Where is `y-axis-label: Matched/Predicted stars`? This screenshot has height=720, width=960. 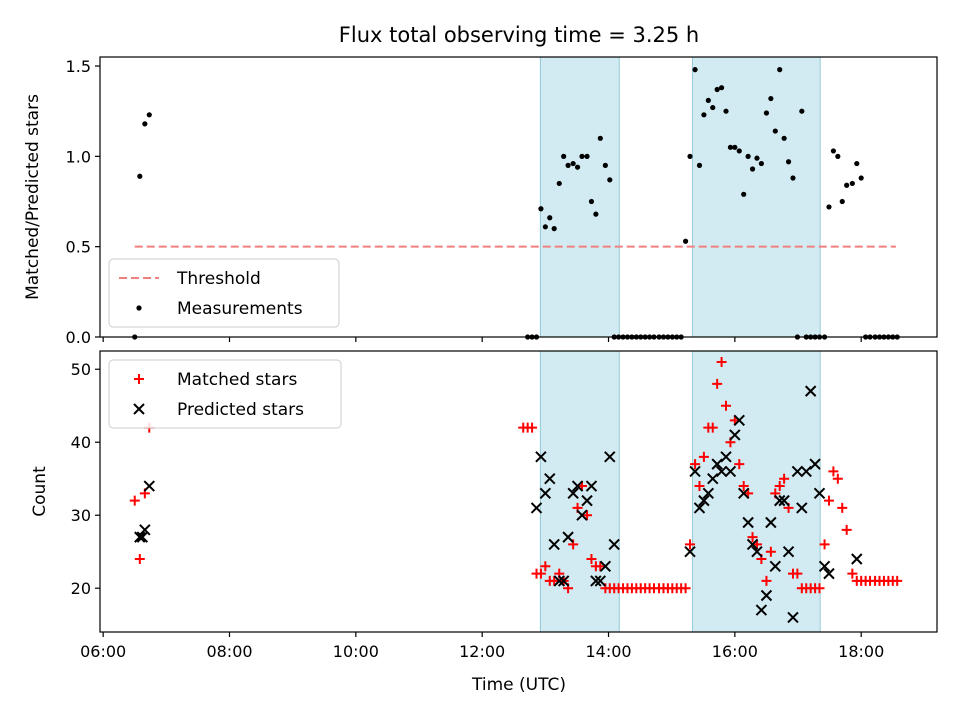 y-axis-label: Matched/Predicted stars is located at coordinates (33, 197).